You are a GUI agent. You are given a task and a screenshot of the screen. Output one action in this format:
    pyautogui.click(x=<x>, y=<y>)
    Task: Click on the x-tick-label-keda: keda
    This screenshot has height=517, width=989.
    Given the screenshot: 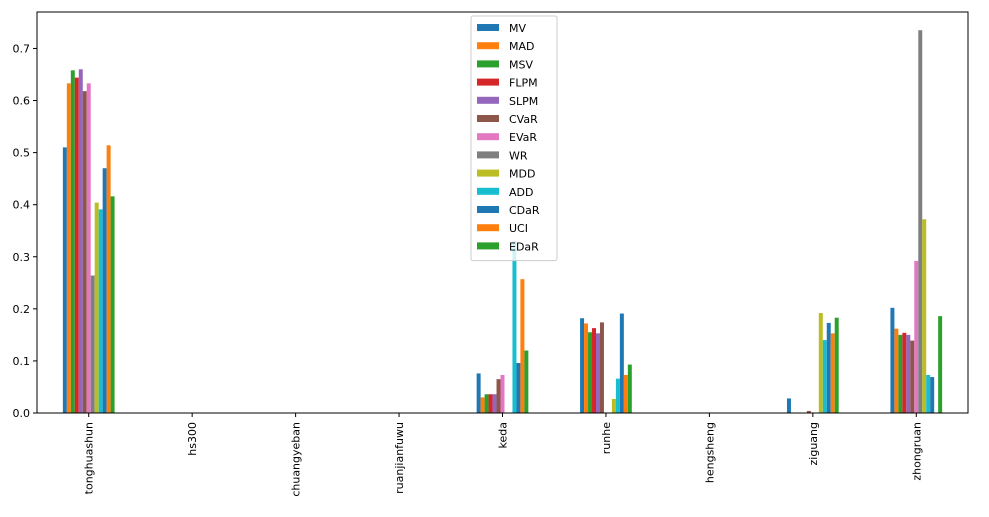 What is the action you would take?
    pyautogui.click(x=503, y=435)
    